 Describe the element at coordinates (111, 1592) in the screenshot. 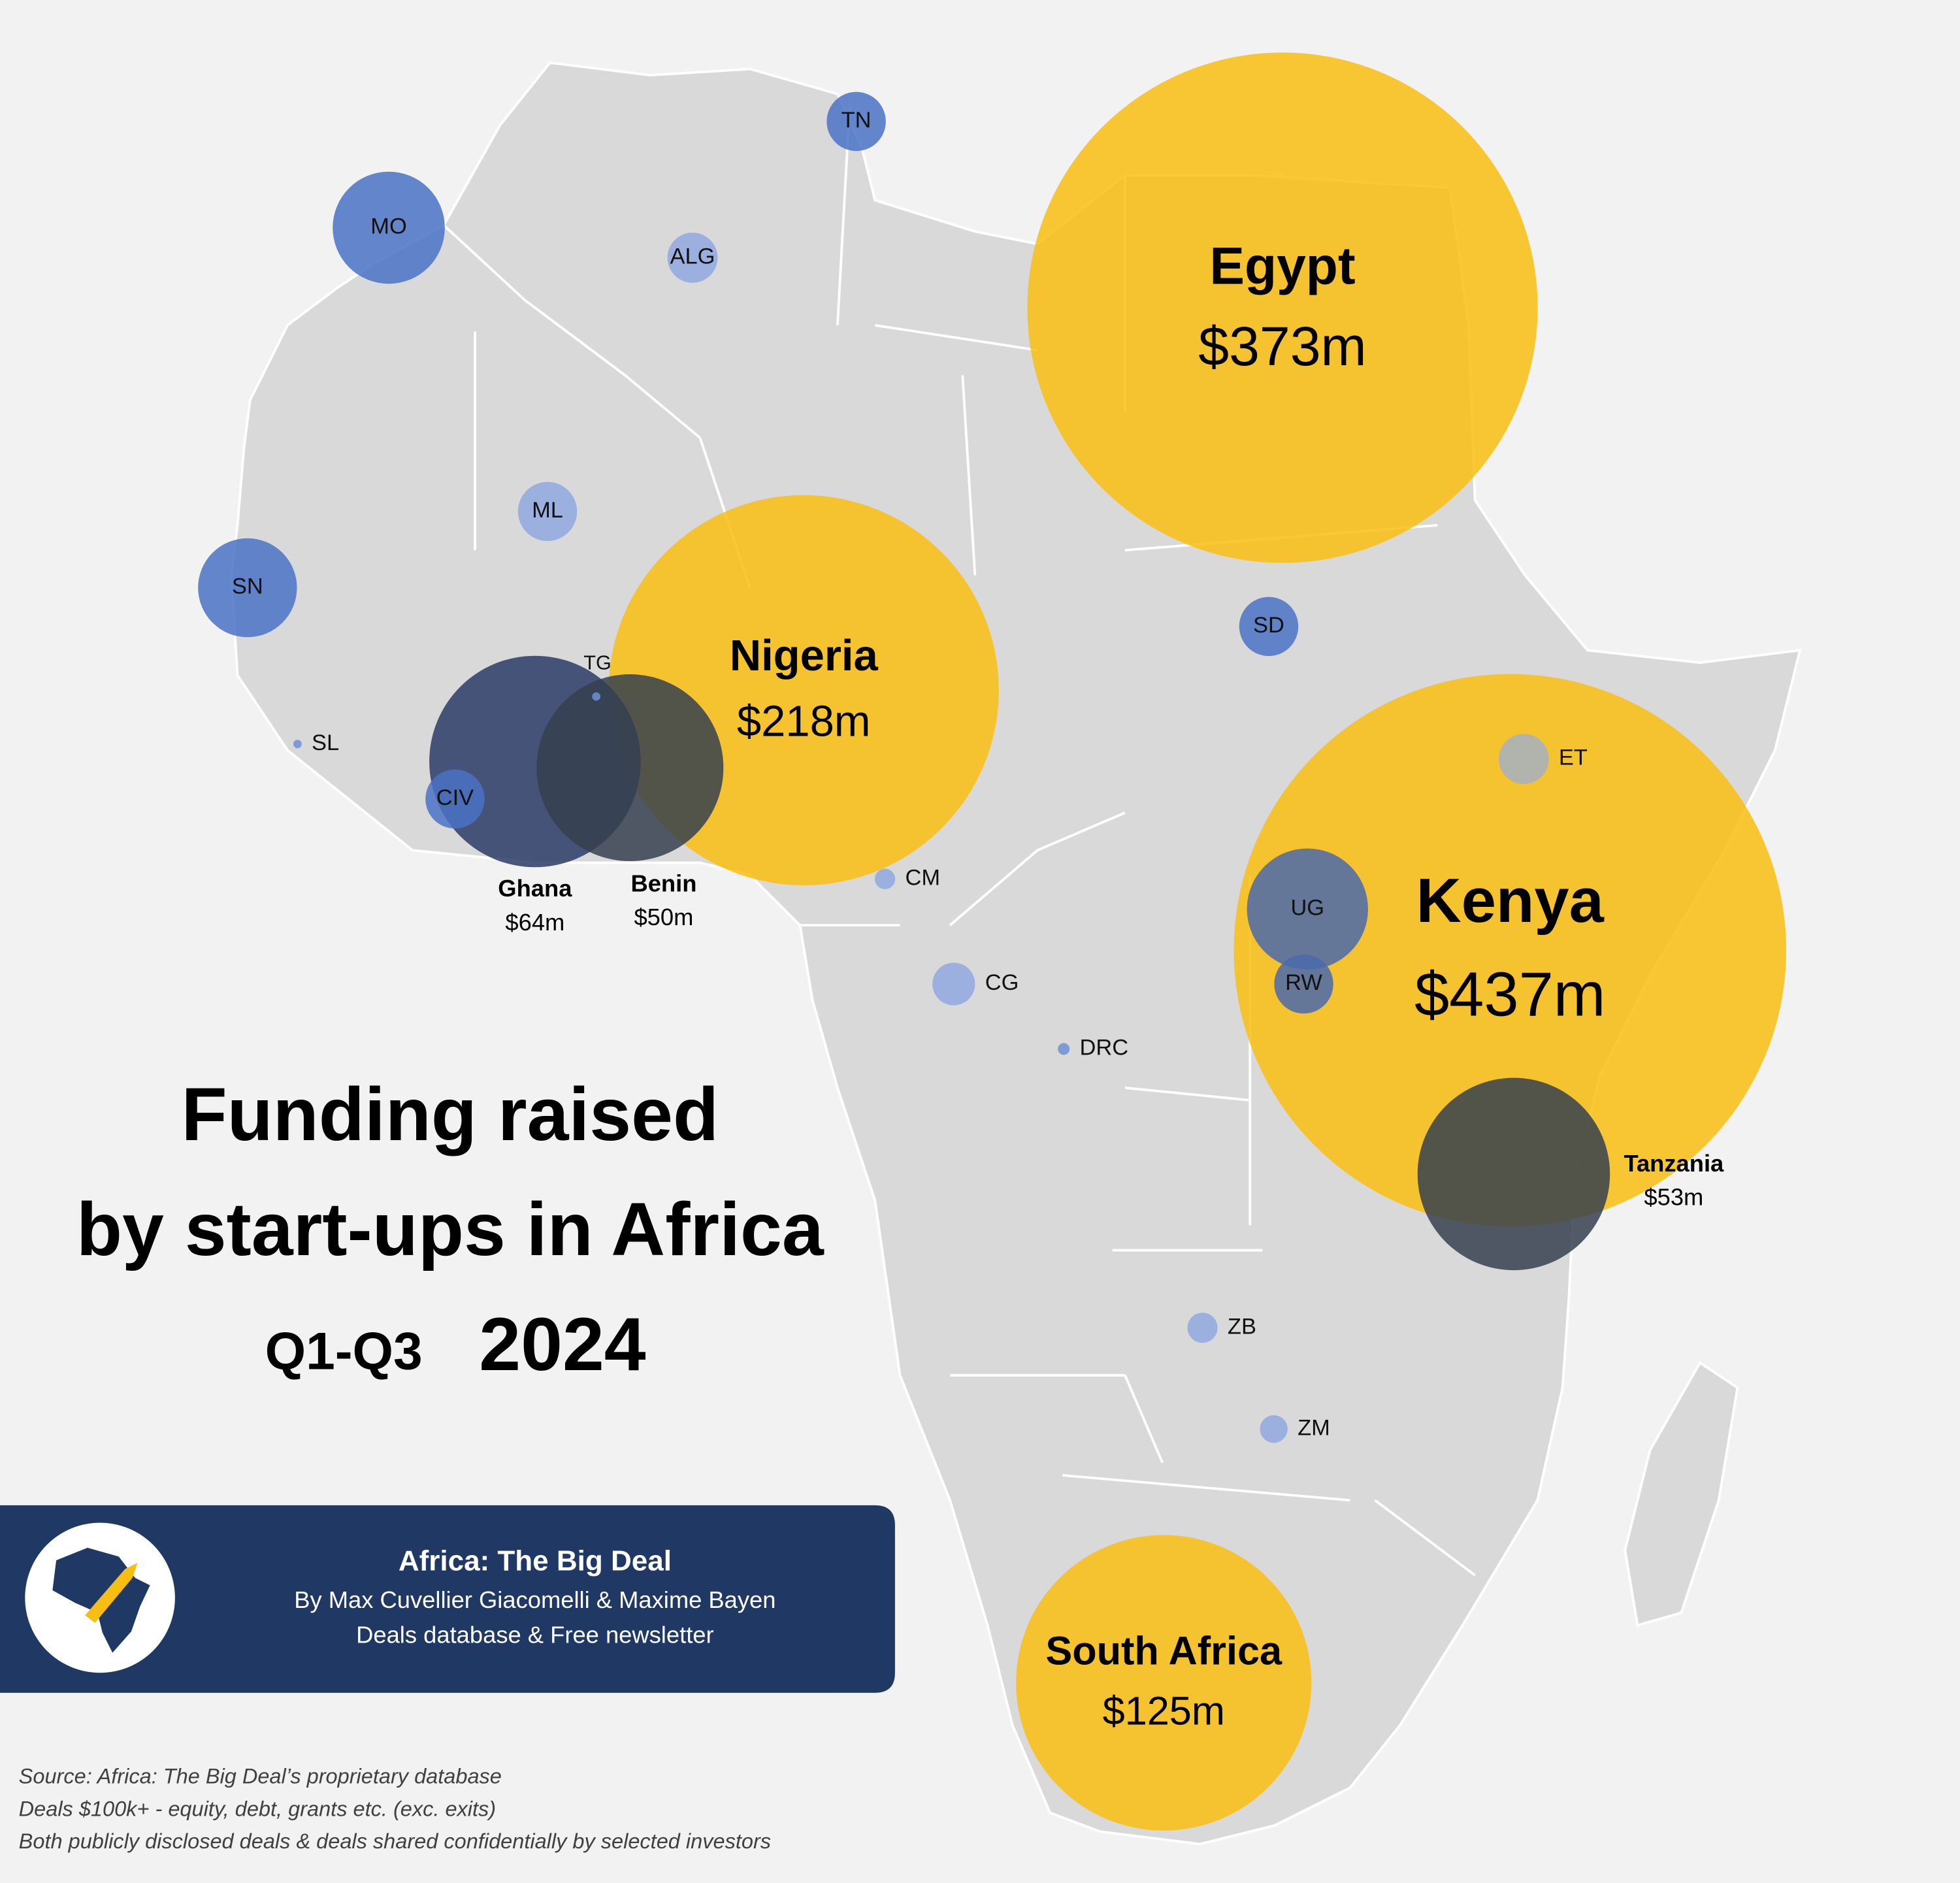

I see `logo-rocket` at that location.